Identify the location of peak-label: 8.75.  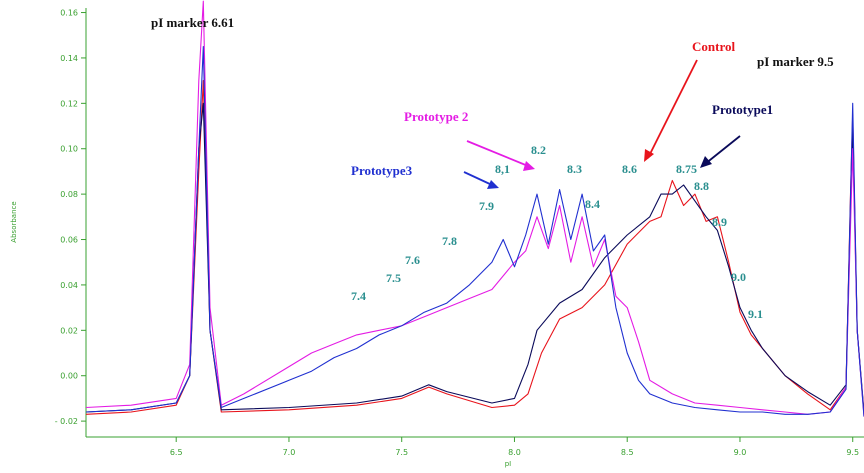
(686, 169).